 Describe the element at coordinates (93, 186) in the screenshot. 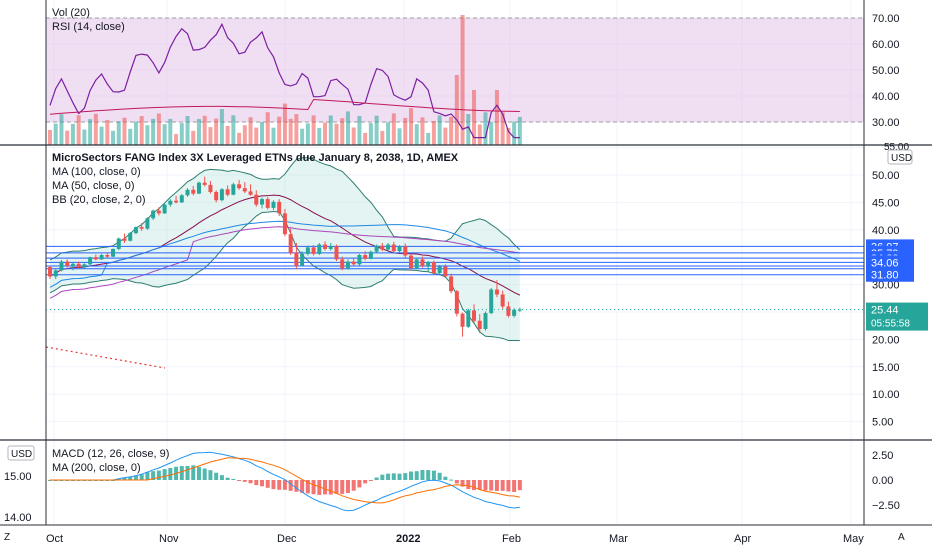

I see `ma50-legend: MA (50, close, 0)` at that location.